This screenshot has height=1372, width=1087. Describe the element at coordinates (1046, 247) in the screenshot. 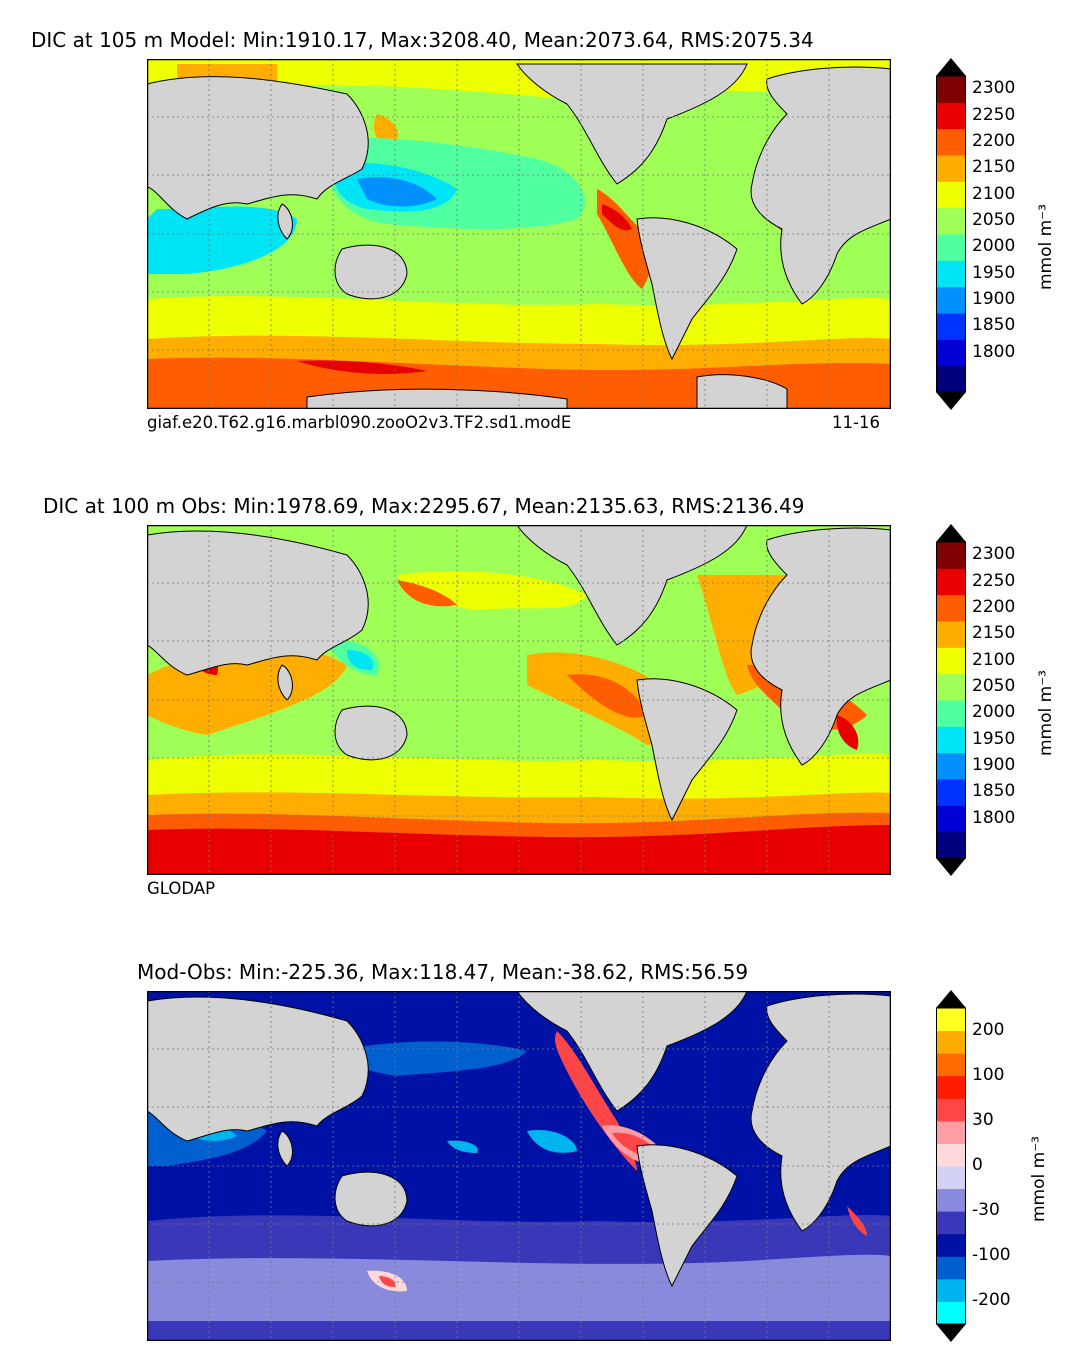

I see `panel1-colorbar-unit: mmol m⁻³` at that location.